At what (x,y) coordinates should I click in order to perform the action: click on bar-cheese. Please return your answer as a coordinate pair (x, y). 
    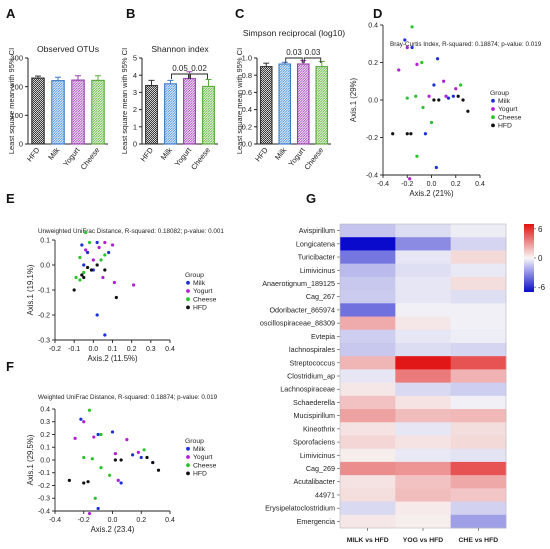
    Looking at the image, I should click on (98, 112).